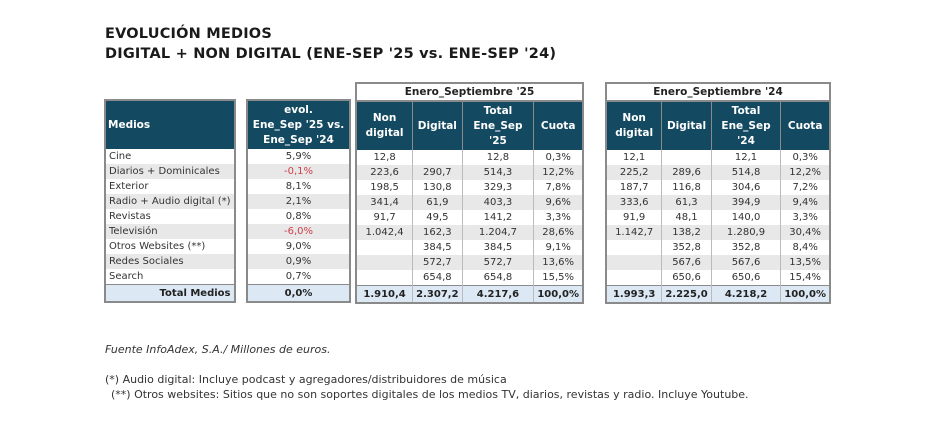 This screenshot has height=429, width=944. I want to click on column-header: Cuota, so click(558, 125).